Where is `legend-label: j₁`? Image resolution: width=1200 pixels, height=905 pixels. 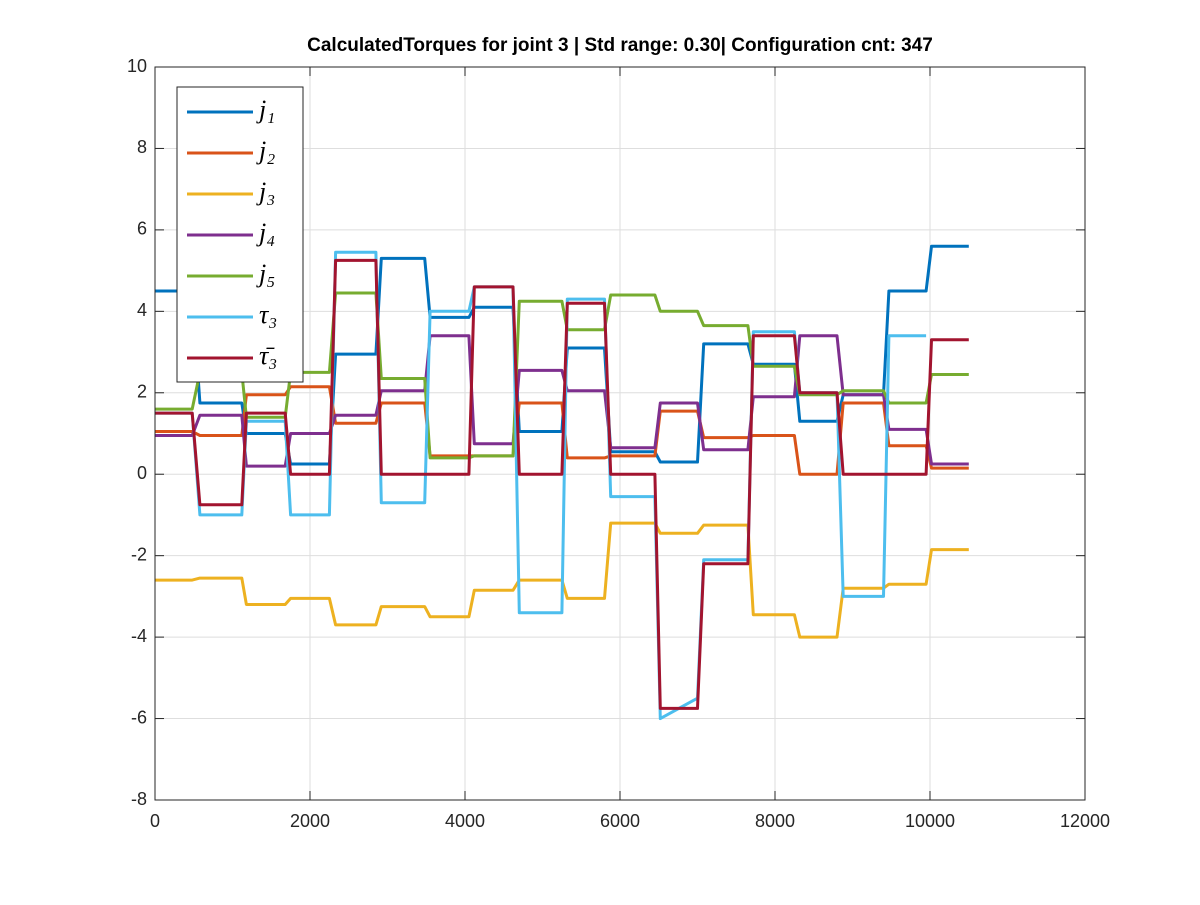
legend-label: j₁ is located at coordinates (265, 109).